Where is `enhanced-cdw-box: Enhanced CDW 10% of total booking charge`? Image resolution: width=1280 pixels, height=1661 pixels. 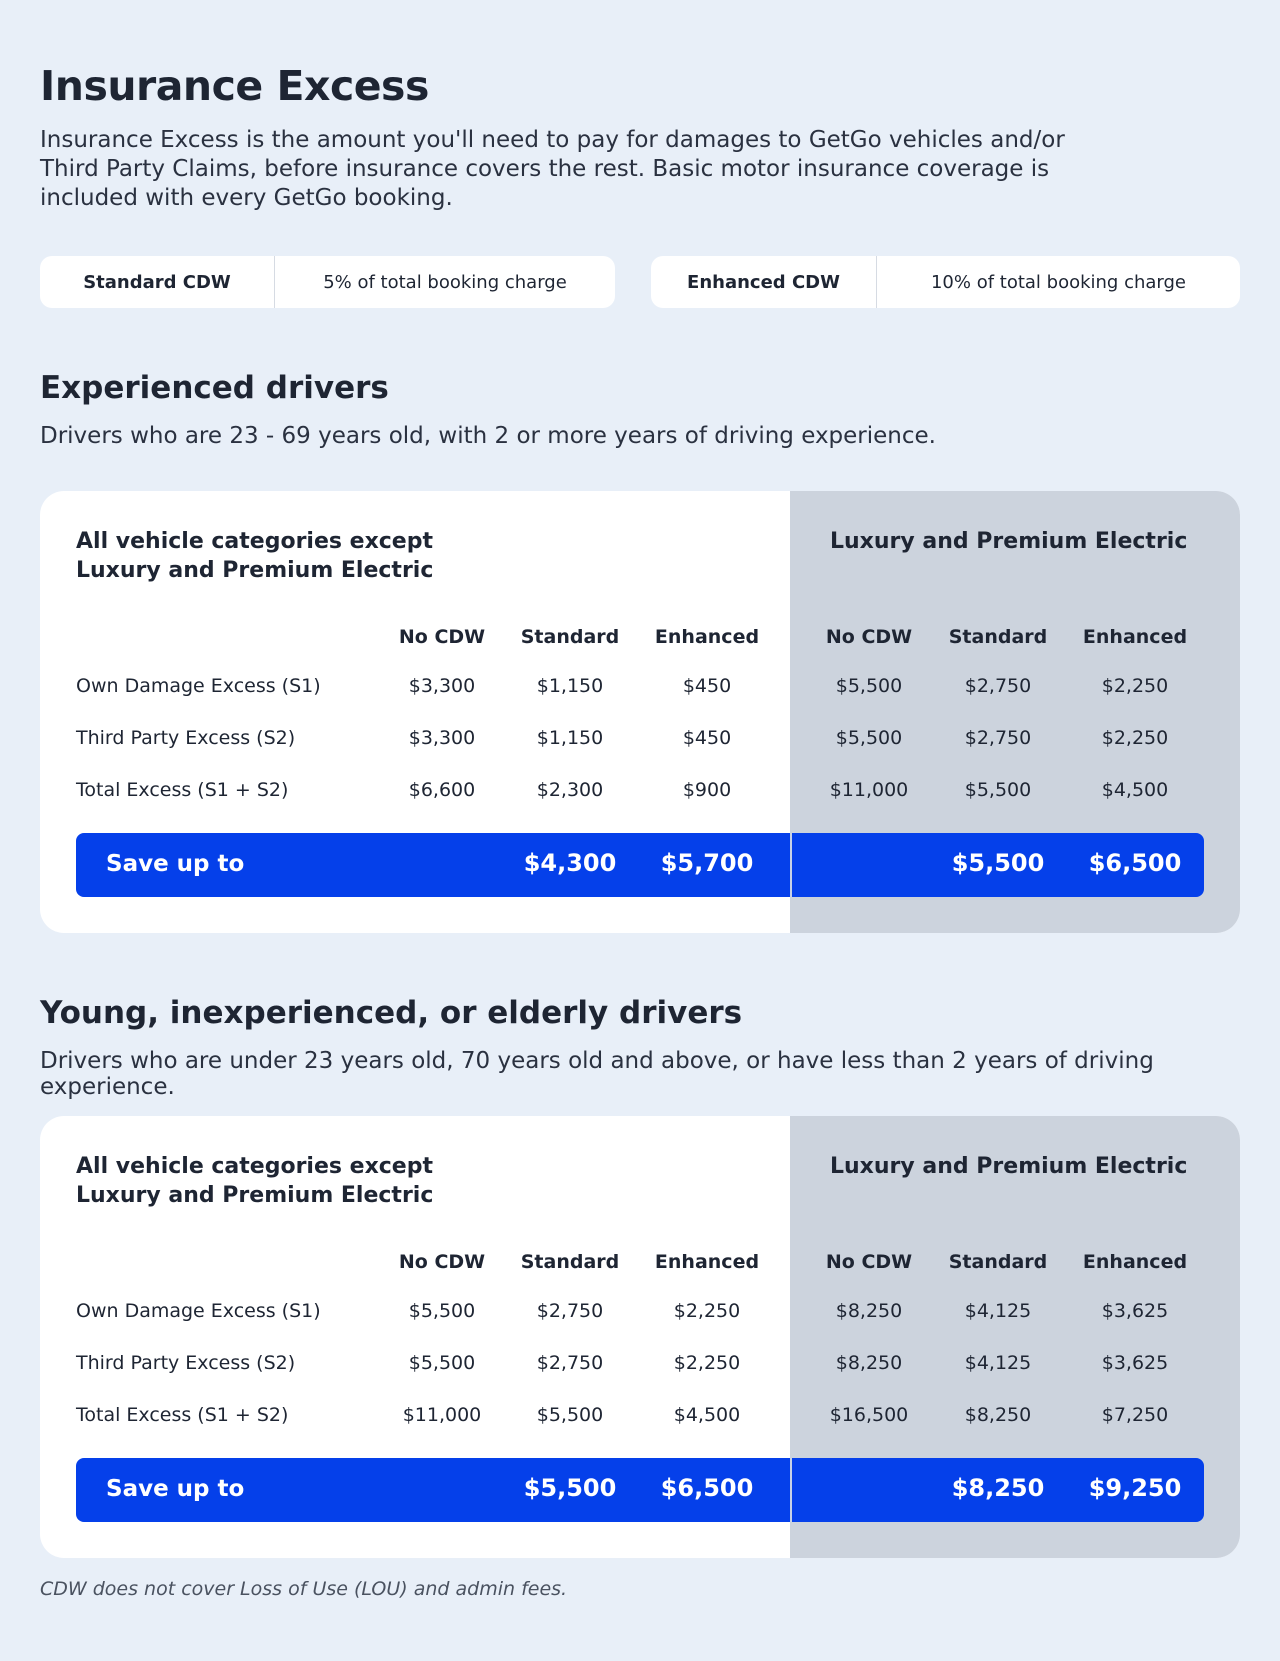
enhanced-cdw-box: Enhanced CDW 10% of total booking charge is located at coordinates (945, 282).